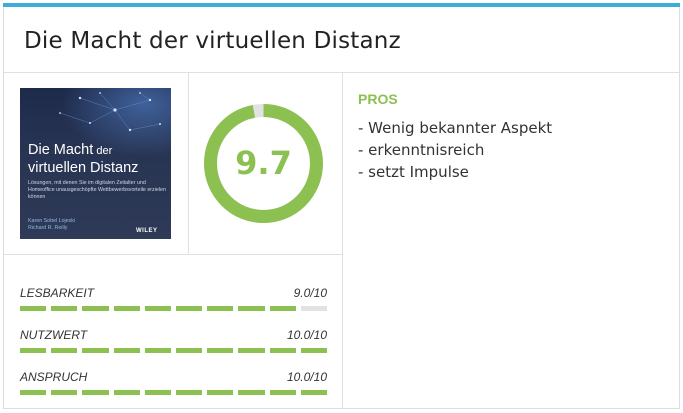 This screenshot has height=413, width=683. I want to click on pros-item: - setzt Impulse, so click(413, 172).